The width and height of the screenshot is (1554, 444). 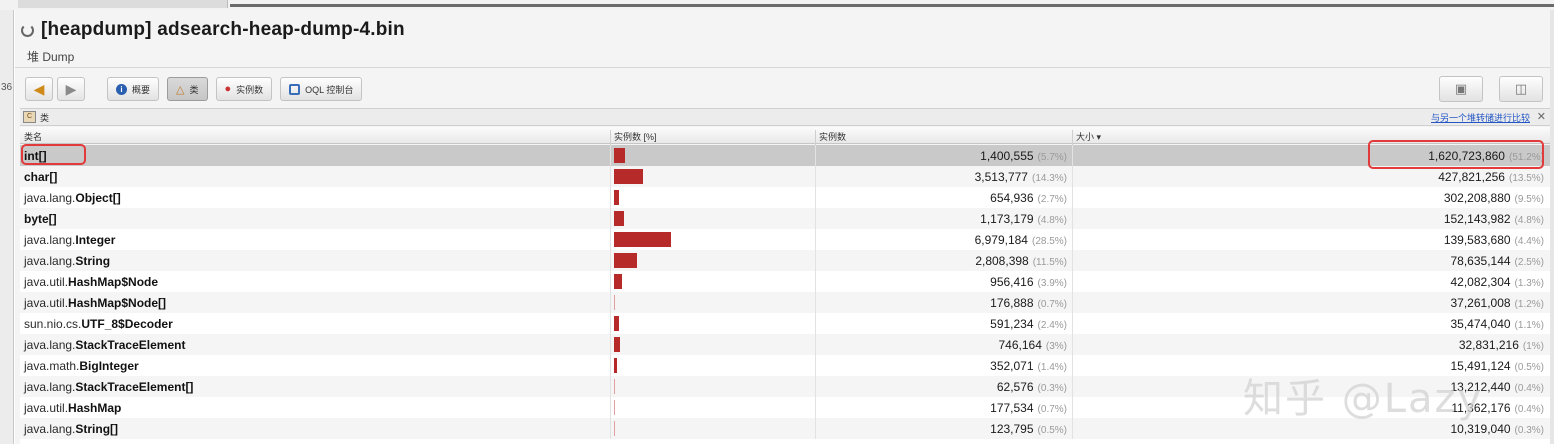 What do you see at coordinates (892, 5) in the screenshot?
I see `top-divider` at bounding box center [892, 5].